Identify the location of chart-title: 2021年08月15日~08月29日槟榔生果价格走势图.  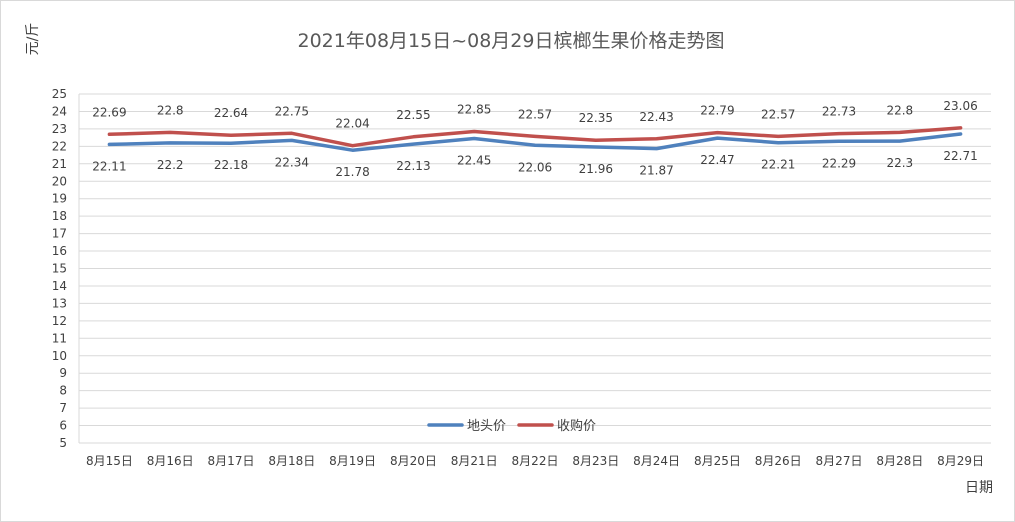
(511, 41).